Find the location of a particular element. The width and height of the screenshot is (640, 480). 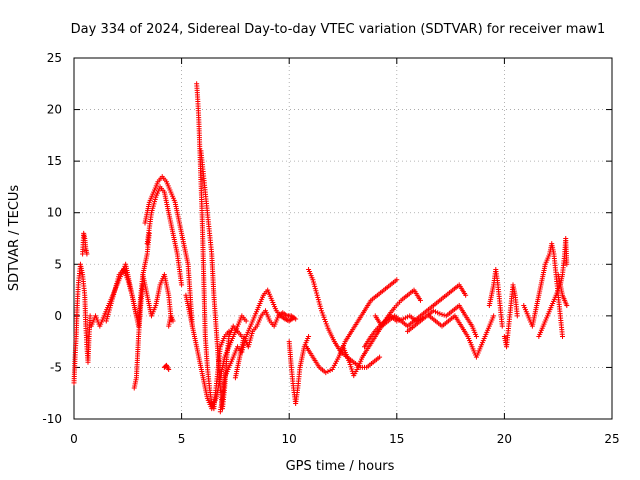

y-tick-label: 0 is located at coordinates (58, 316).